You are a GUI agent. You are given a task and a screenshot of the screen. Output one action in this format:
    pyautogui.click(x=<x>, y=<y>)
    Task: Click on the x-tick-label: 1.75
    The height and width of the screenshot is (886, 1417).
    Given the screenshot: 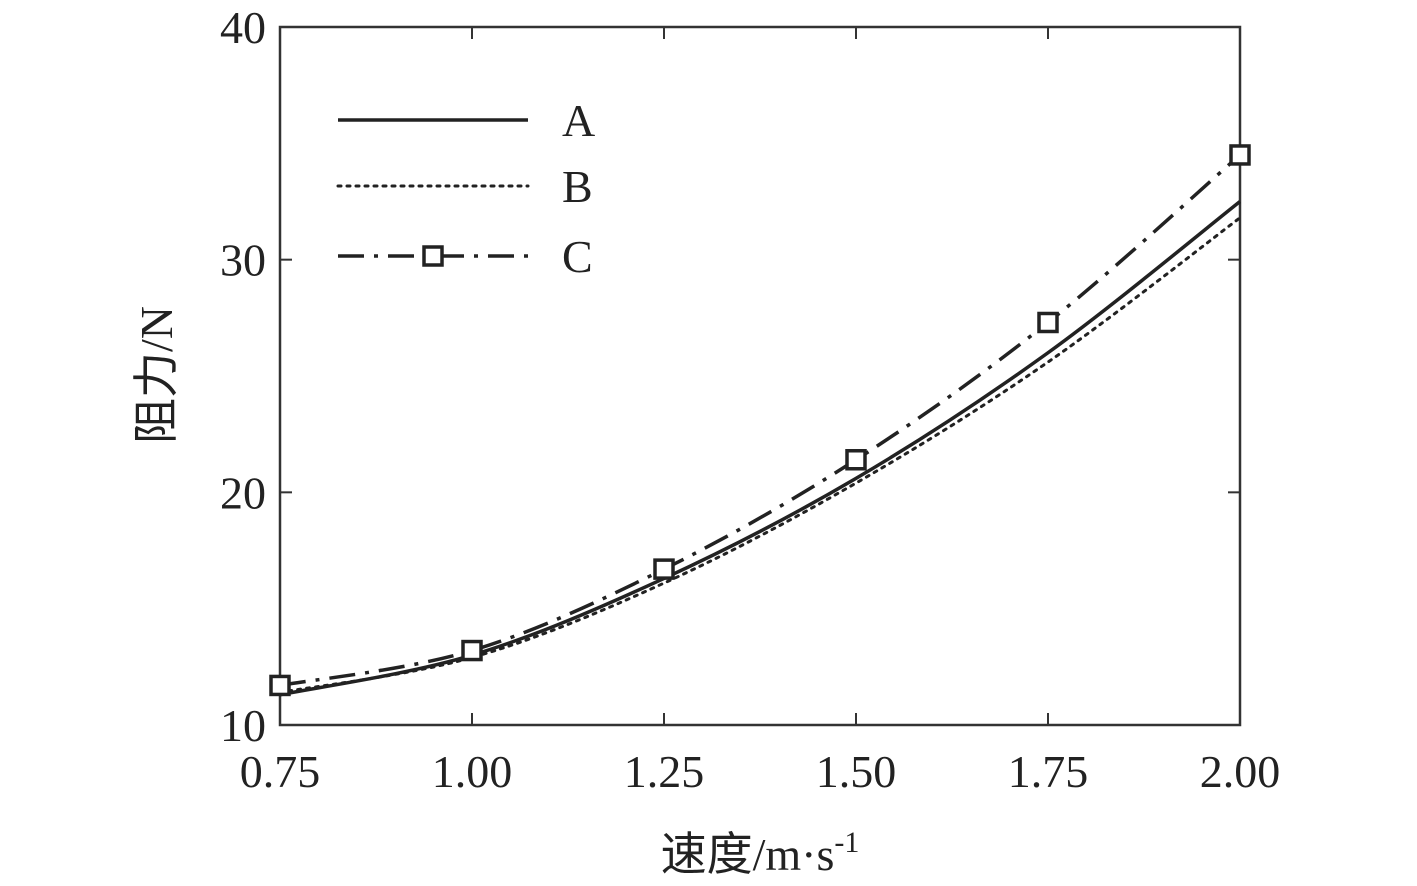 What is the action you would take?
    pyautogui.click(x=1048, y=771)
    